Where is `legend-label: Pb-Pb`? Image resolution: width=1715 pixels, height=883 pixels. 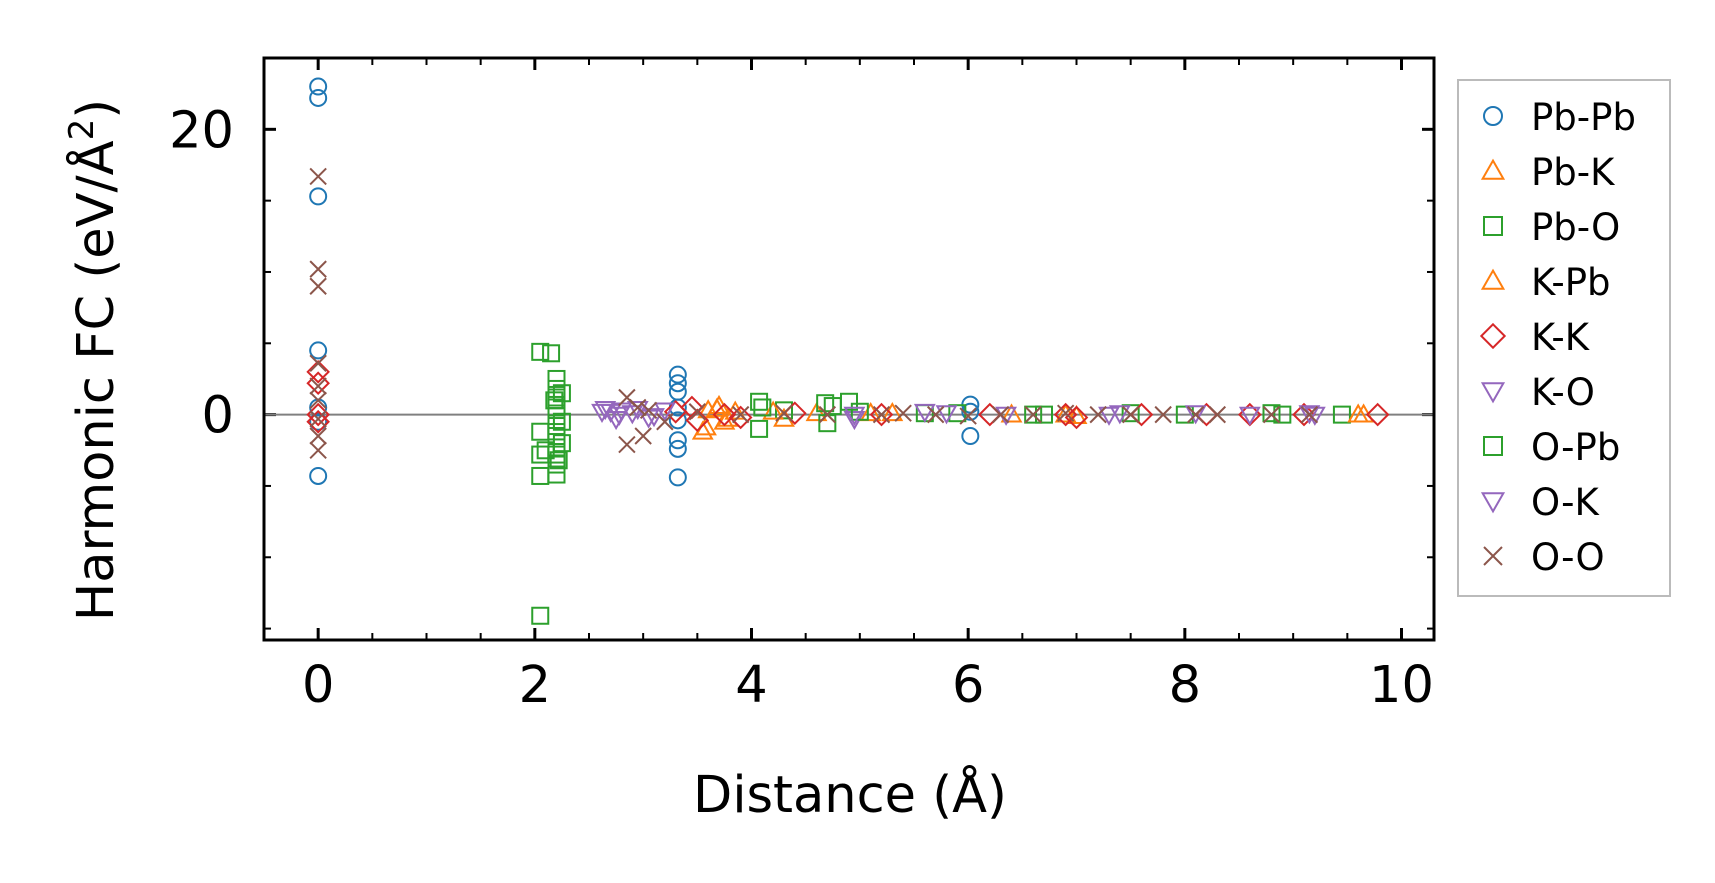
legend-label: Pb-Pb is located at coordinates (1583, 117).